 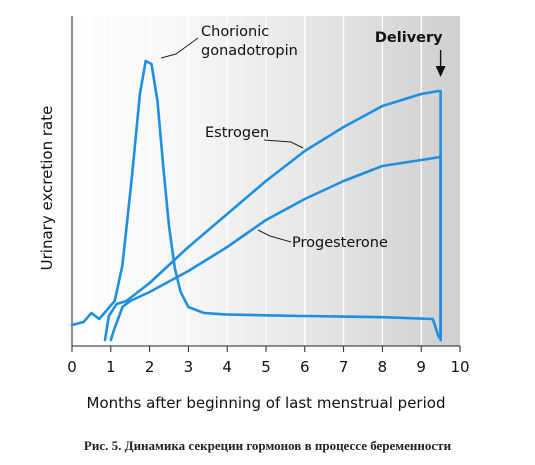 What do you see at coordinates (111, 367) in the screenshot?
I see `x-tick-label: 1` at bounding box center [111, 367].